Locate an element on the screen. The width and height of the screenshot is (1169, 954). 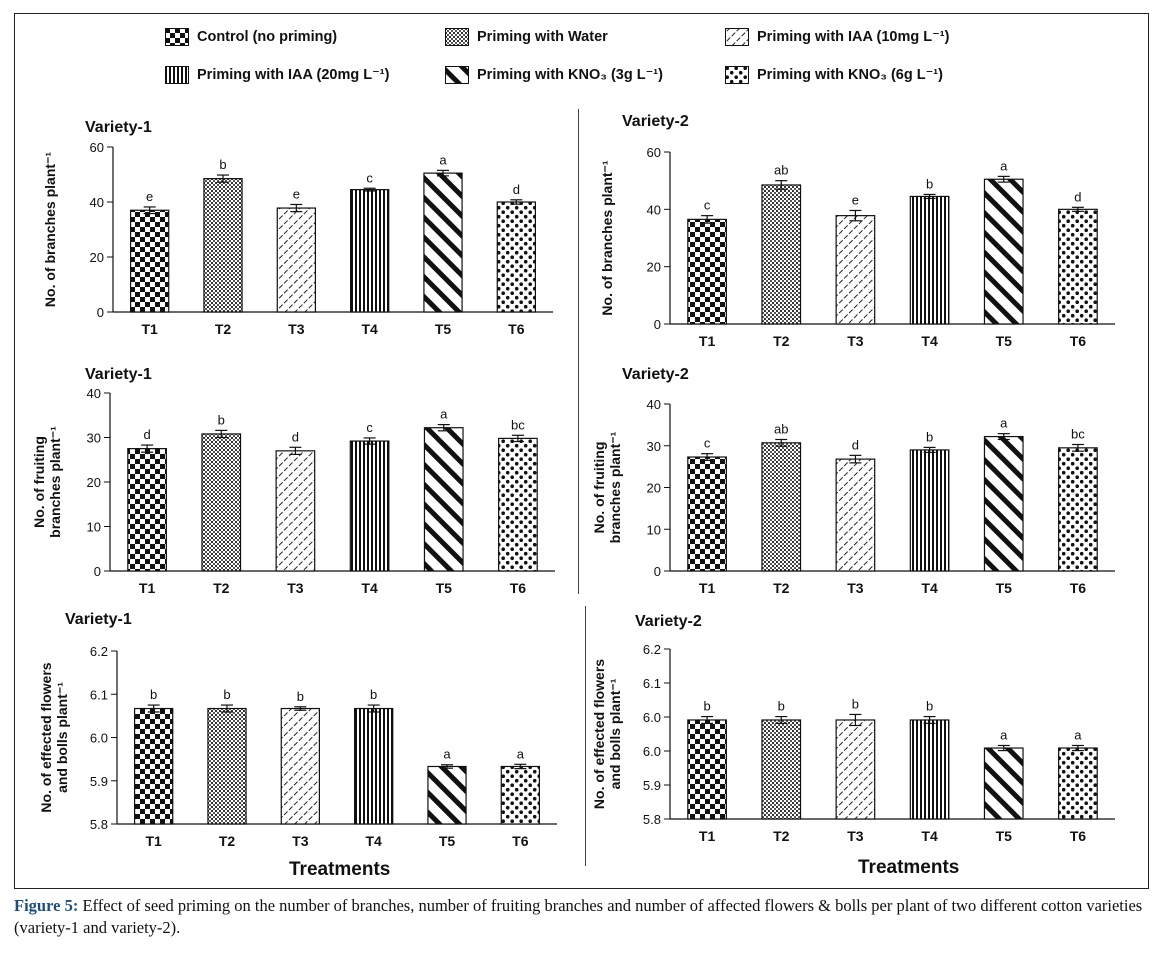
y-axis-label: No. of fruiting is located at coordinates (599, 488).